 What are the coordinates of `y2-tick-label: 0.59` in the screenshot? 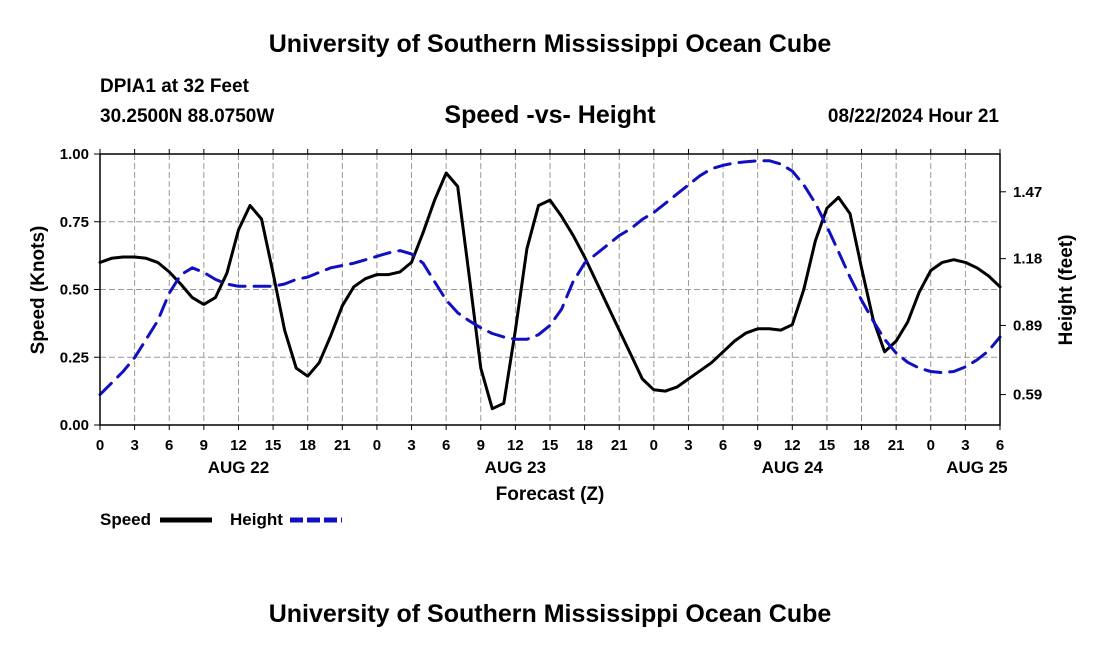 It's located at (1027, 395).